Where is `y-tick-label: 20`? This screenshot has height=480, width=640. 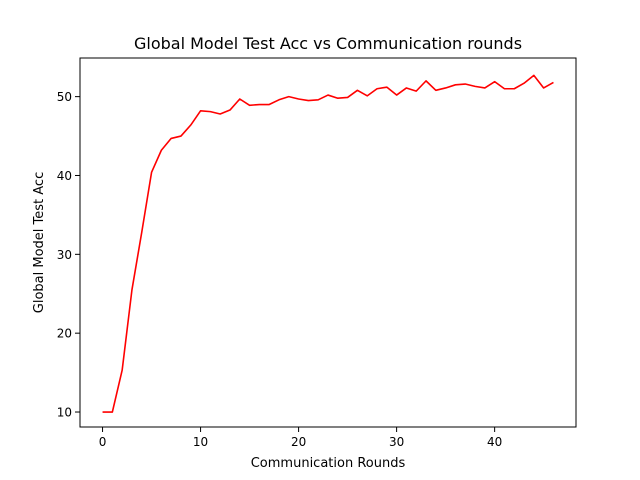 y-tick-label: 20 is located at coordinates (64, 334).